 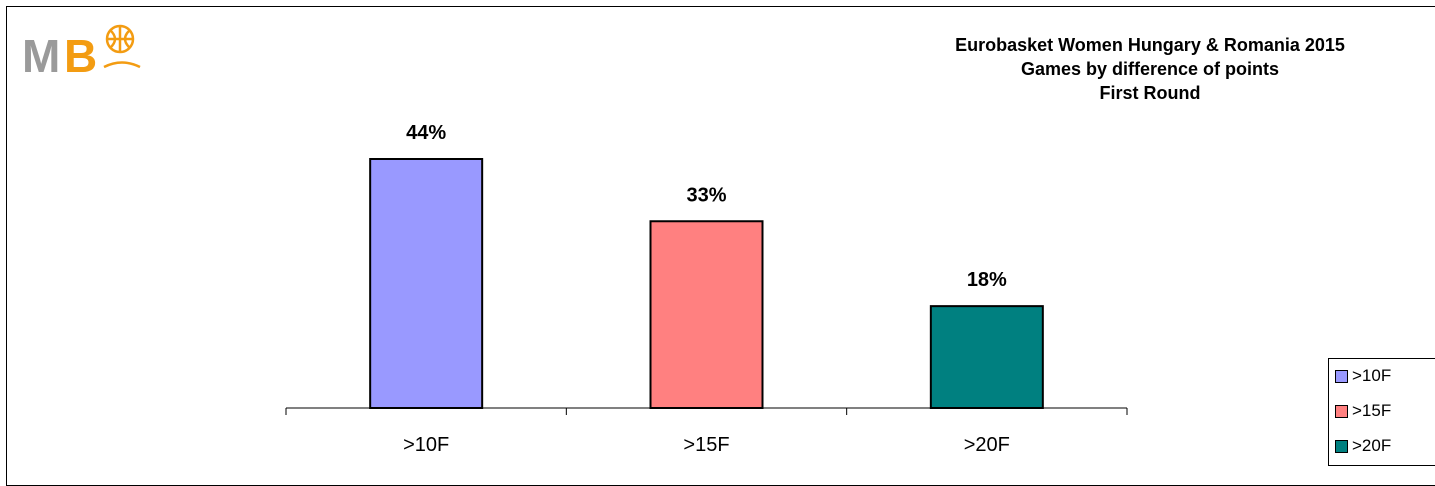 I want to click on logo-letter-b: B, so click(x=80, y=56).